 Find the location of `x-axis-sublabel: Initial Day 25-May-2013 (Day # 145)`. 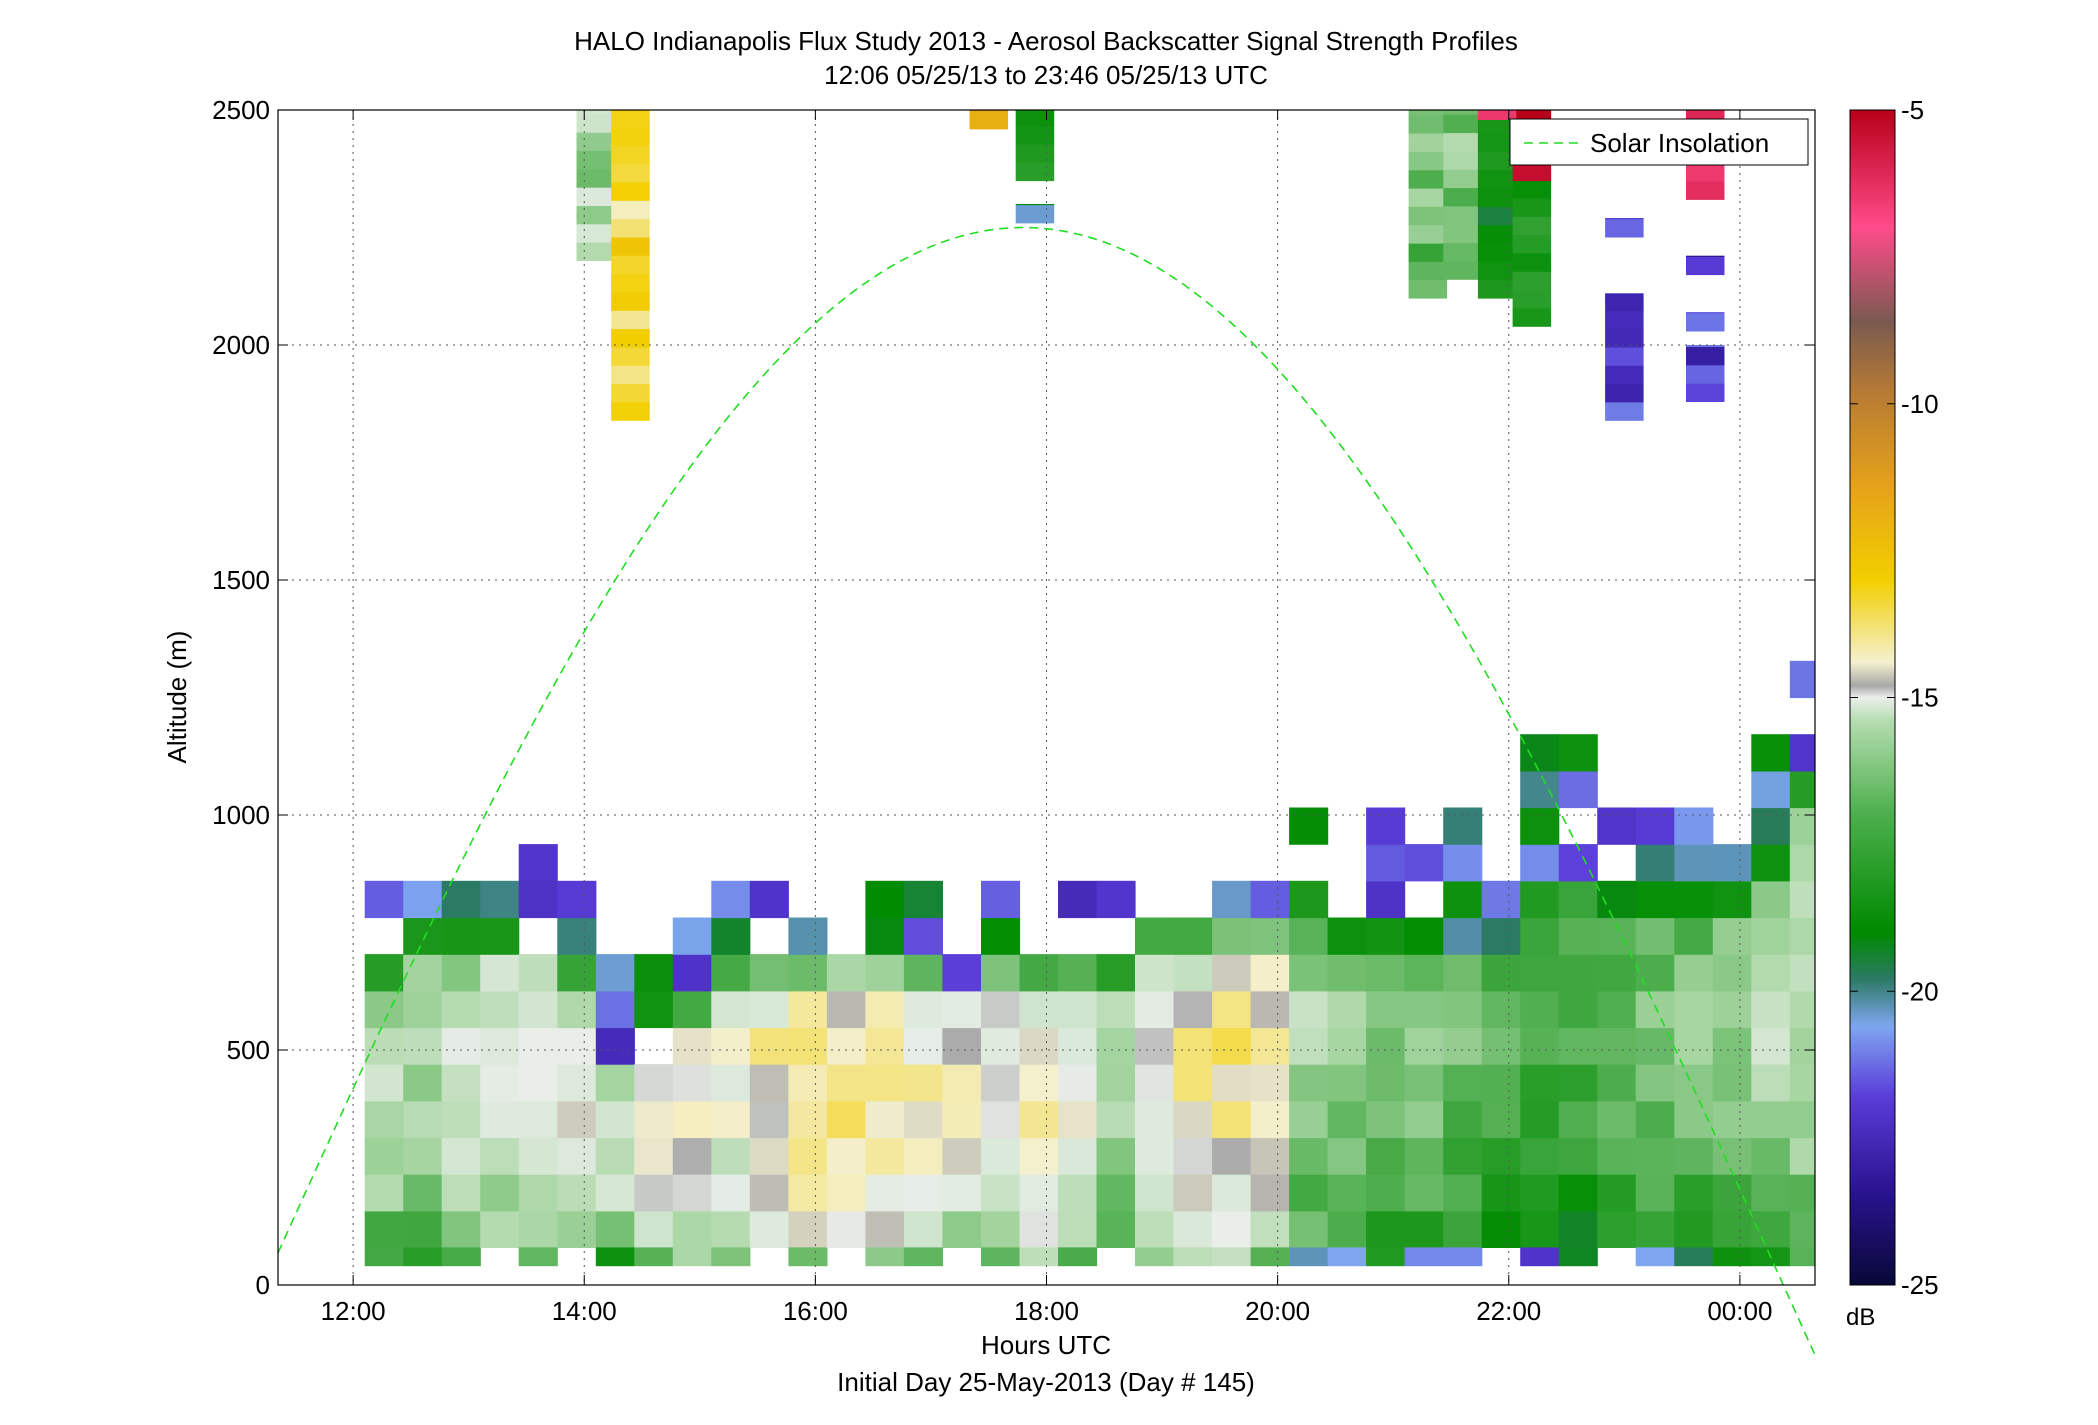

x-axis-sublabel: Initial Day 25-May-2013 (Day # 145) is located at coordinates (1046, 1382).